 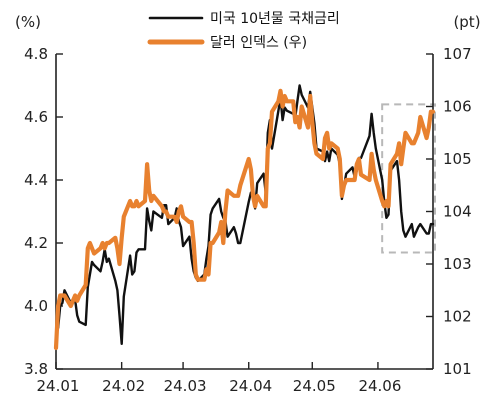 What do you see at coordinates (36, 306) in the screenshot?
I see `left-y-tick-label: 4.0` at bounding box center [36, 306].